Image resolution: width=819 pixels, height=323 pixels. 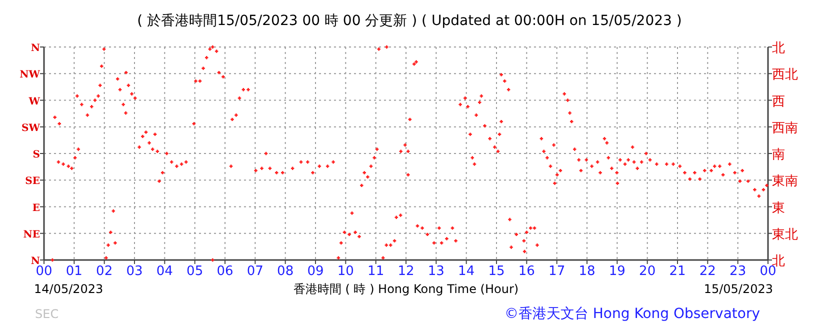 I want to click on text: NE, so click(x=31, y=234).